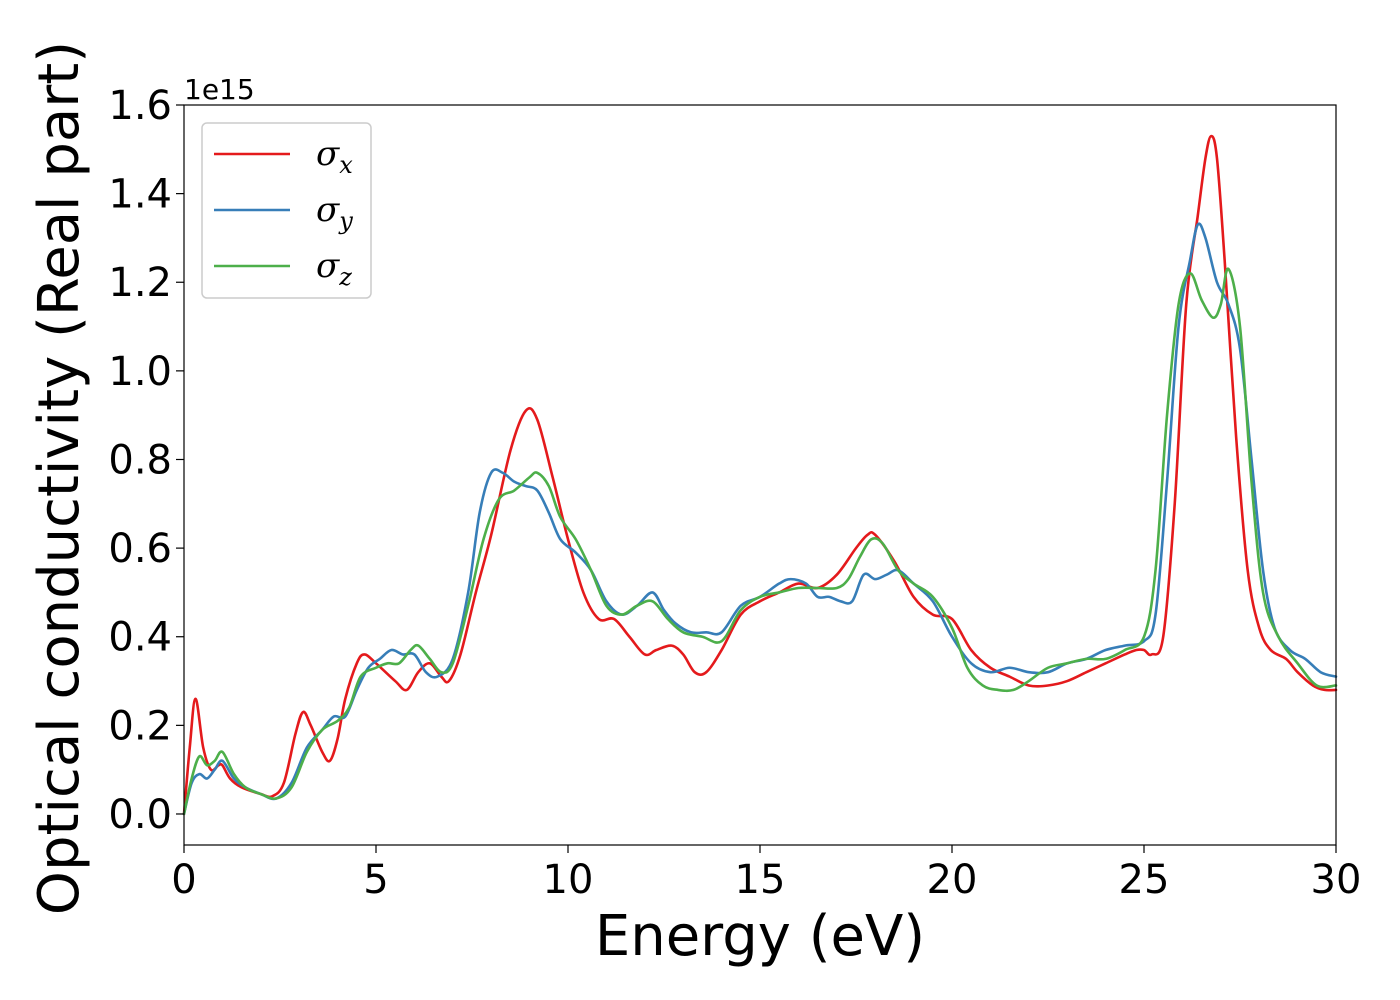  I want to click on y-tick-label: 0.2, so click(140, 726).